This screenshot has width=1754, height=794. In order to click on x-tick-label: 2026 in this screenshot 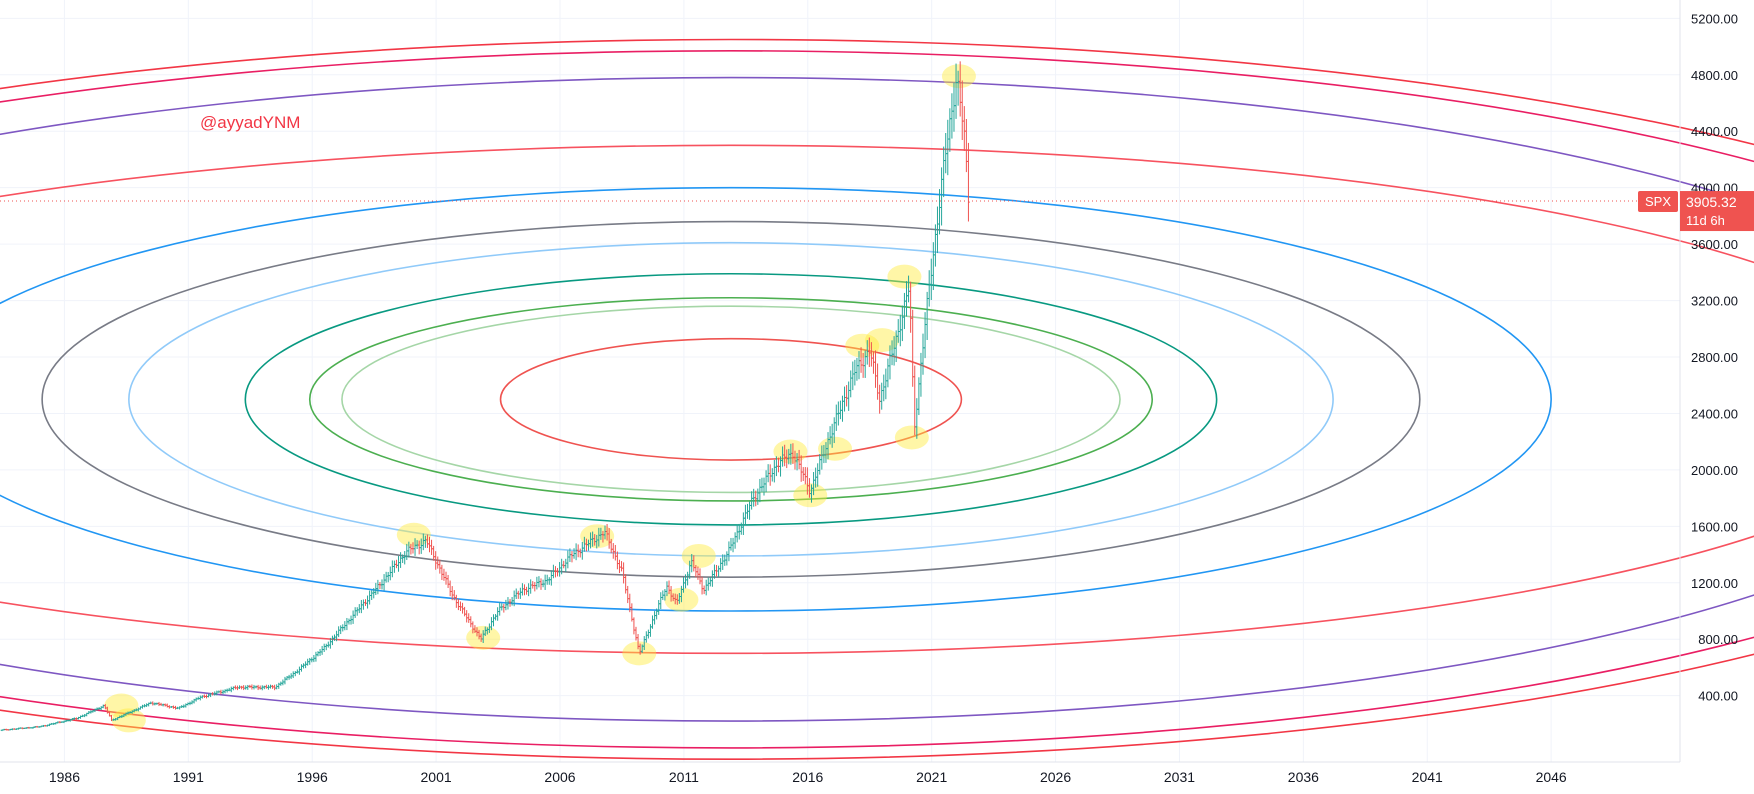, I will do `click(1055, 777)`.